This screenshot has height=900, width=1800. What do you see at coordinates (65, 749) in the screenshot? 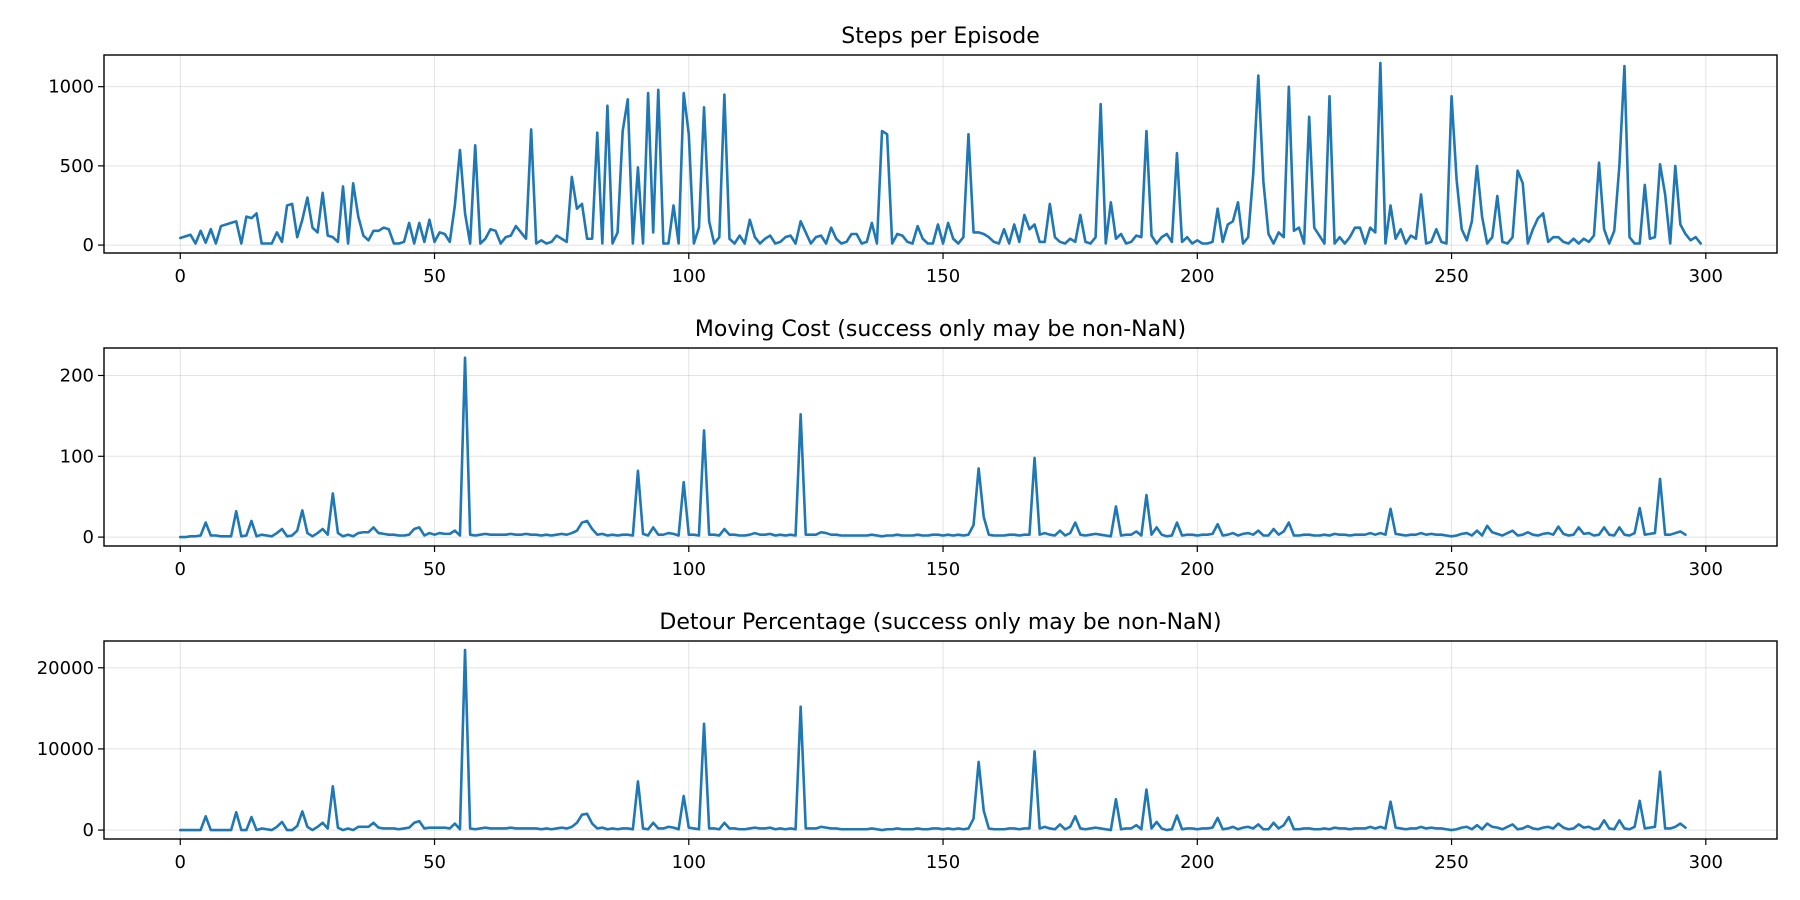
I see `y-tick-label: 10000` at bounding box center [65, 749].